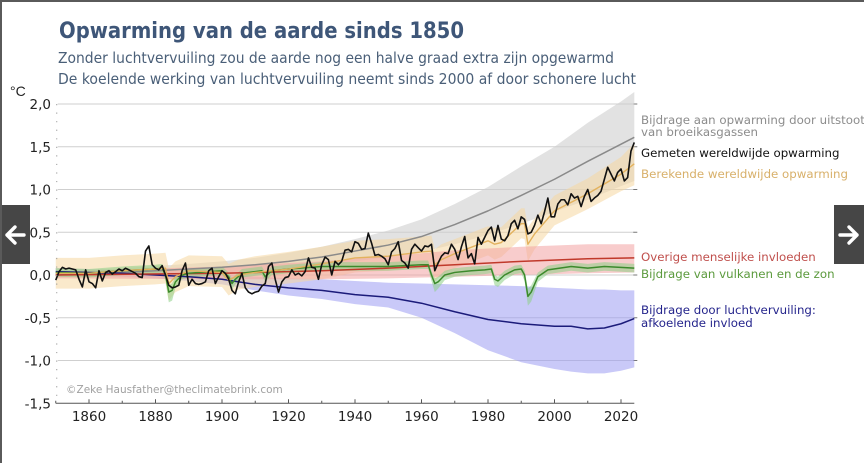  What do you see at coordinates (40, 276) in the screenshot?
I see `y-tick-label: 0,0` at bounding box center [40, 276].